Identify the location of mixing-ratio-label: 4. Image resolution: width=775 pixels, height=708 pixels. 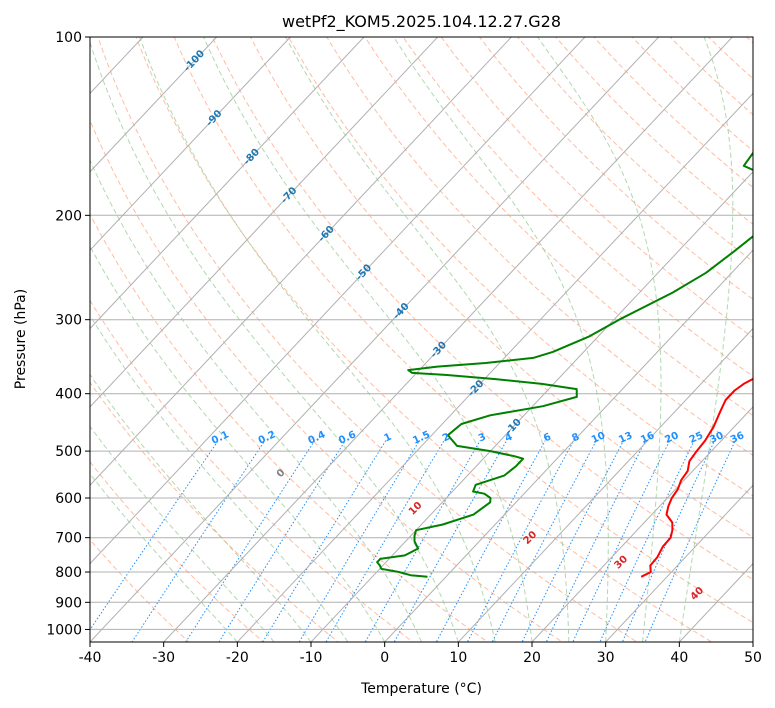
(508, 438).